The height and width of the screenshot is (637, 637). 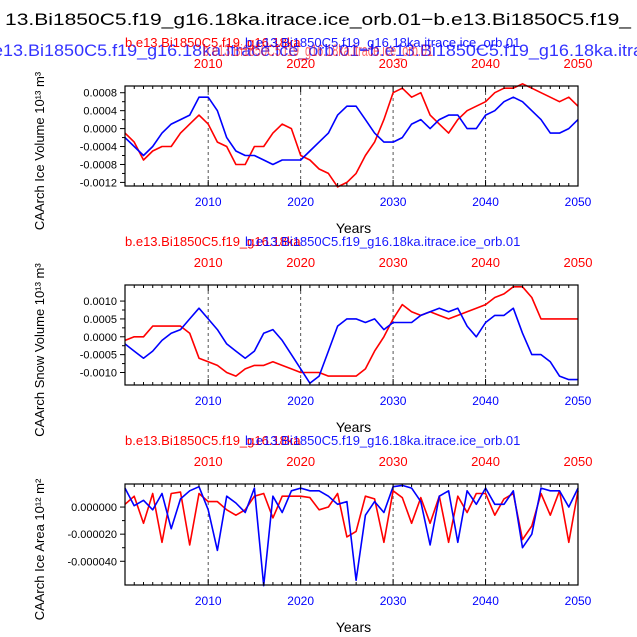 What do you see at coordinates (98, 356) in the screenshot?
I see `y-tick-label: -0.0005` at bounding box center [98, 356].